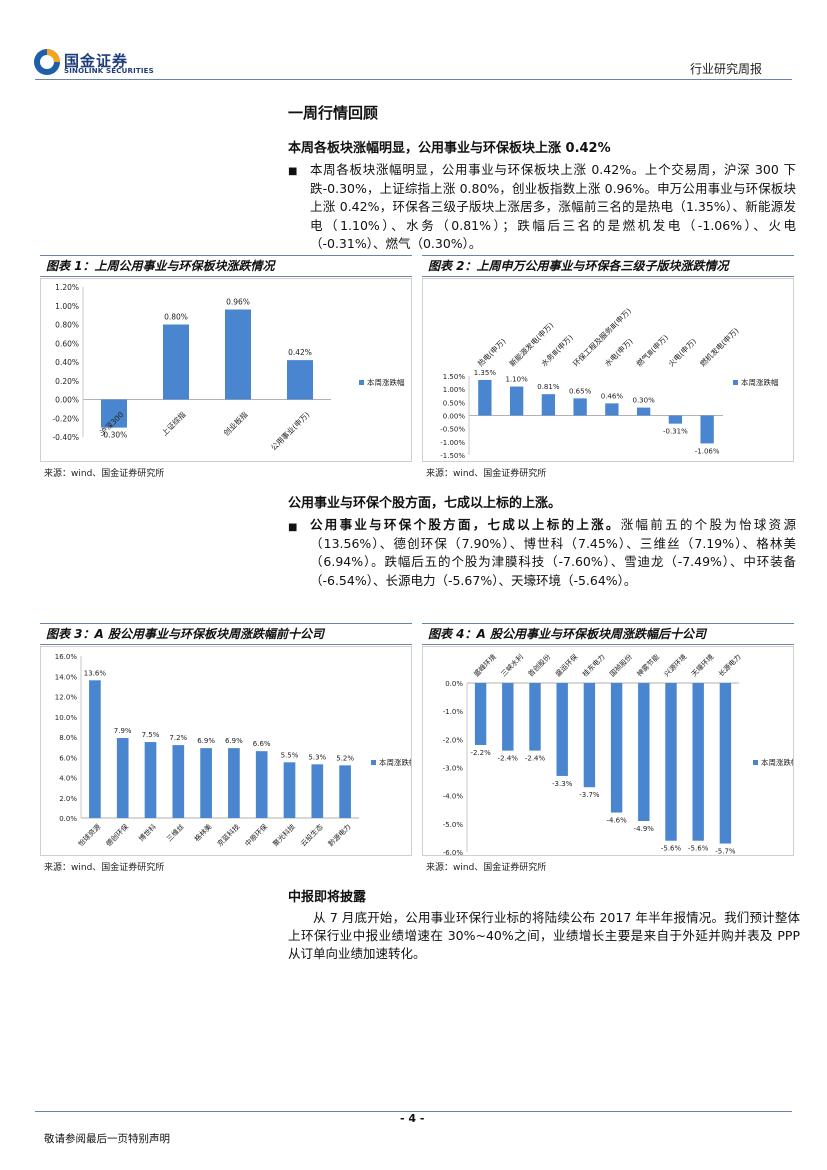  I want to click on category-label: 水电(申万), so click(618, 352).